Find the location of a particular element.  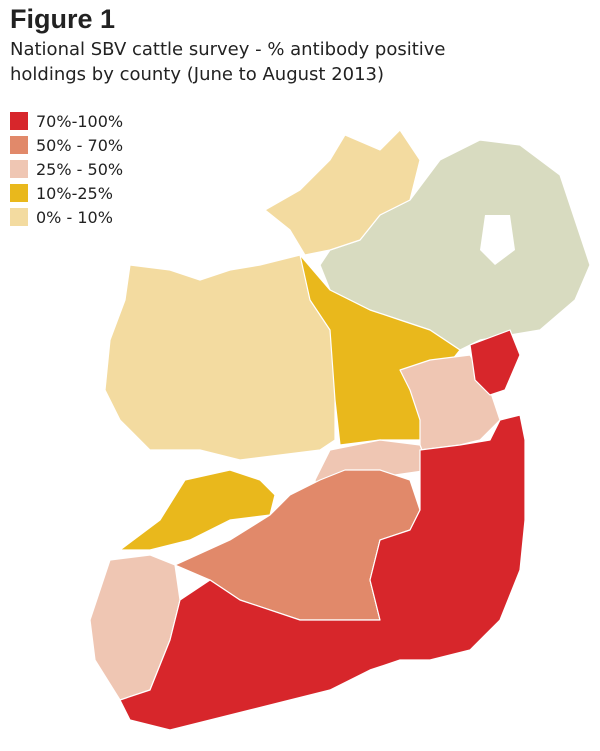

figure-label: Figure 1 is located at coordinates (62, 19).